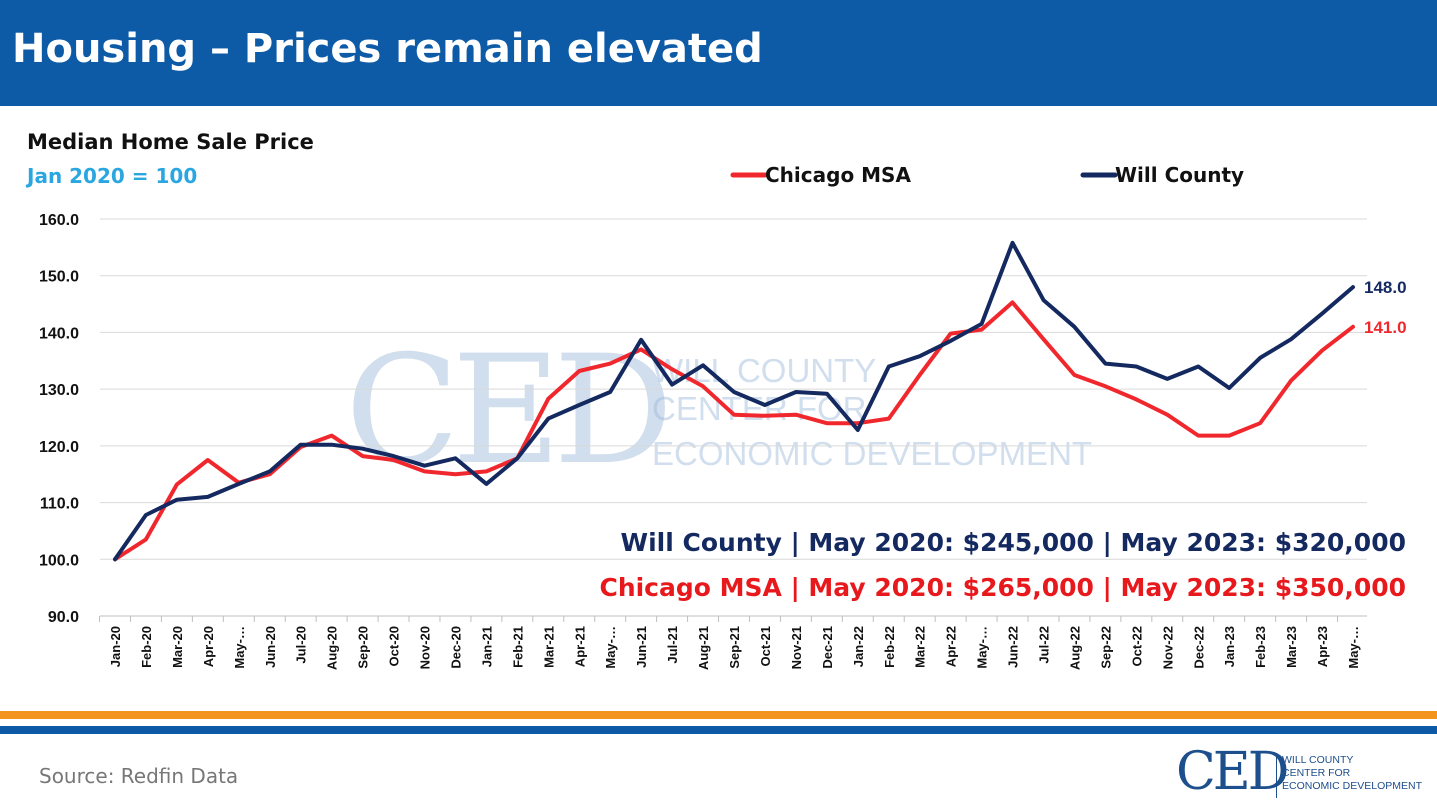 Image resolution: width=1437 pixels, height=808 pixels. I want to click on y-tick-label: 140.0, so click(59, 333).